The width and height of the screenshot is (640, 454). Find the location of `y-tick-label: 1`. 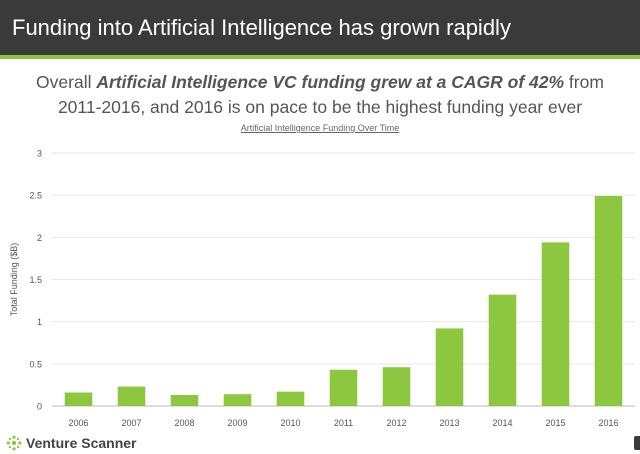

y-tick-label: 1 is located at coordinates (39, 322).